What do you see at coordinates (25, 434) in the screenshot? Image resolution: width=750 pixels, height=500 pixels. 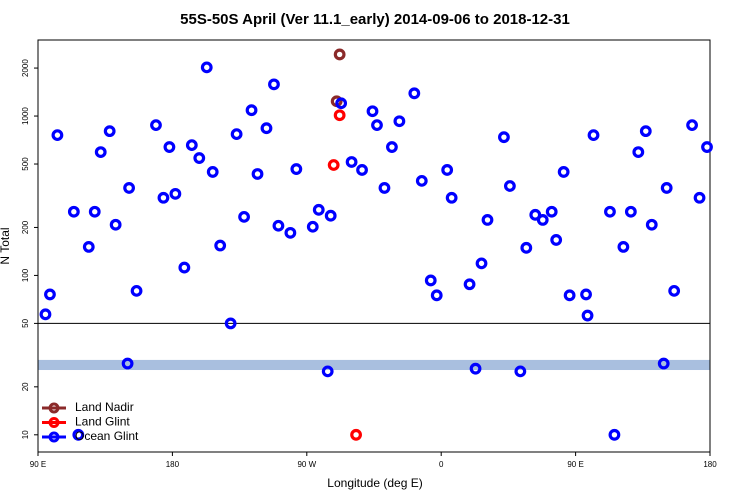 I see `y-tick-label: 10` at bounding box center [25, 434].